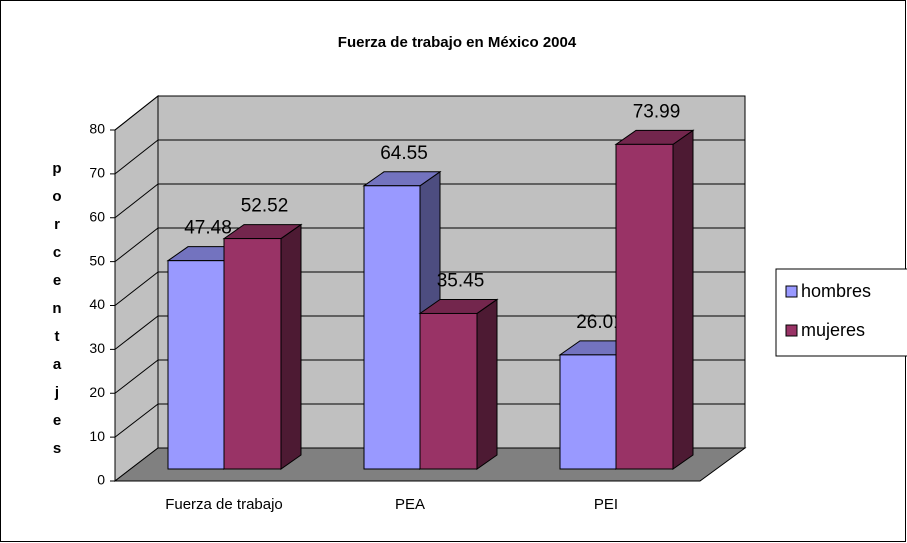 This screenshot has height=543, width=907. Describe the element at coordinates (97, 173) in the screenshot. I see `y-tick-label: 70` at that location.